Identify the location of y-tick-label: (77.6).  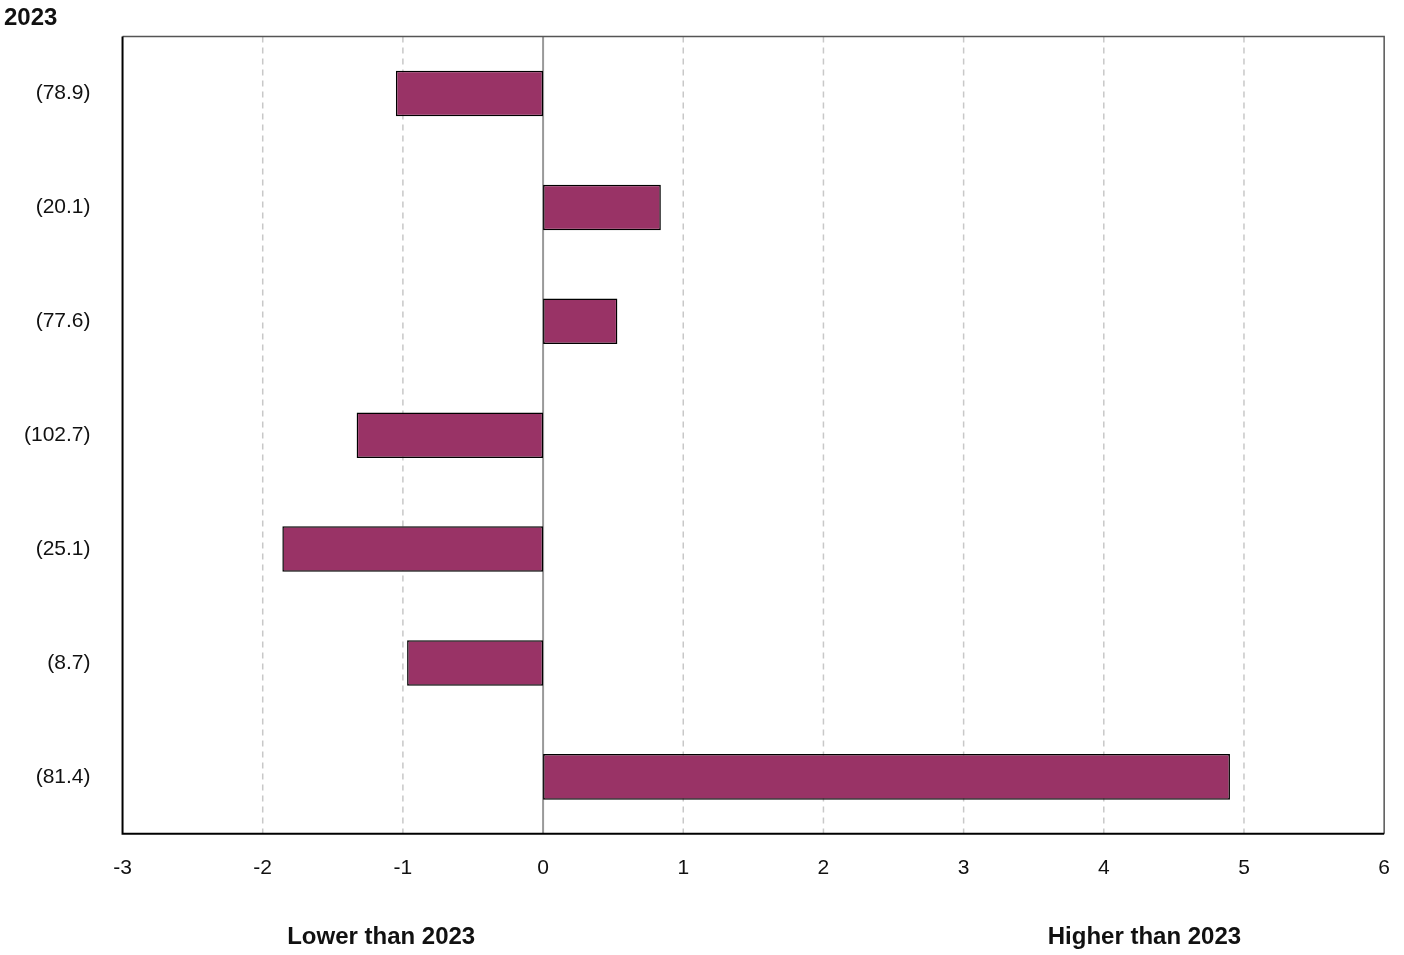
(63, 320).